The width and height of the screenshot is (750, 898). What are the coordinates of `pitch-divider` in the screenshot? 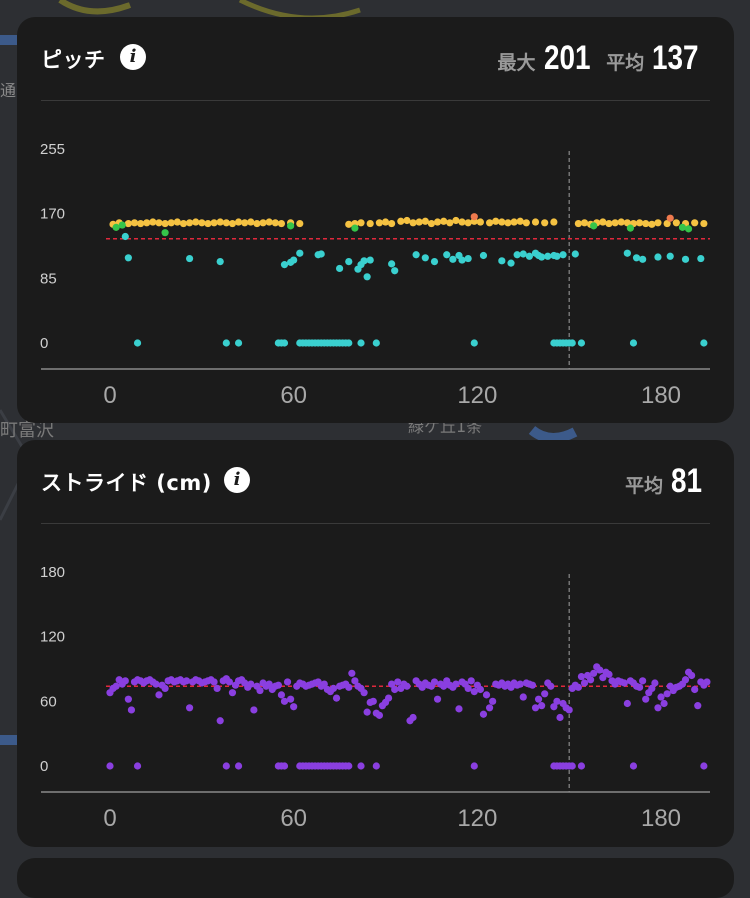 It's located at (375, 100).